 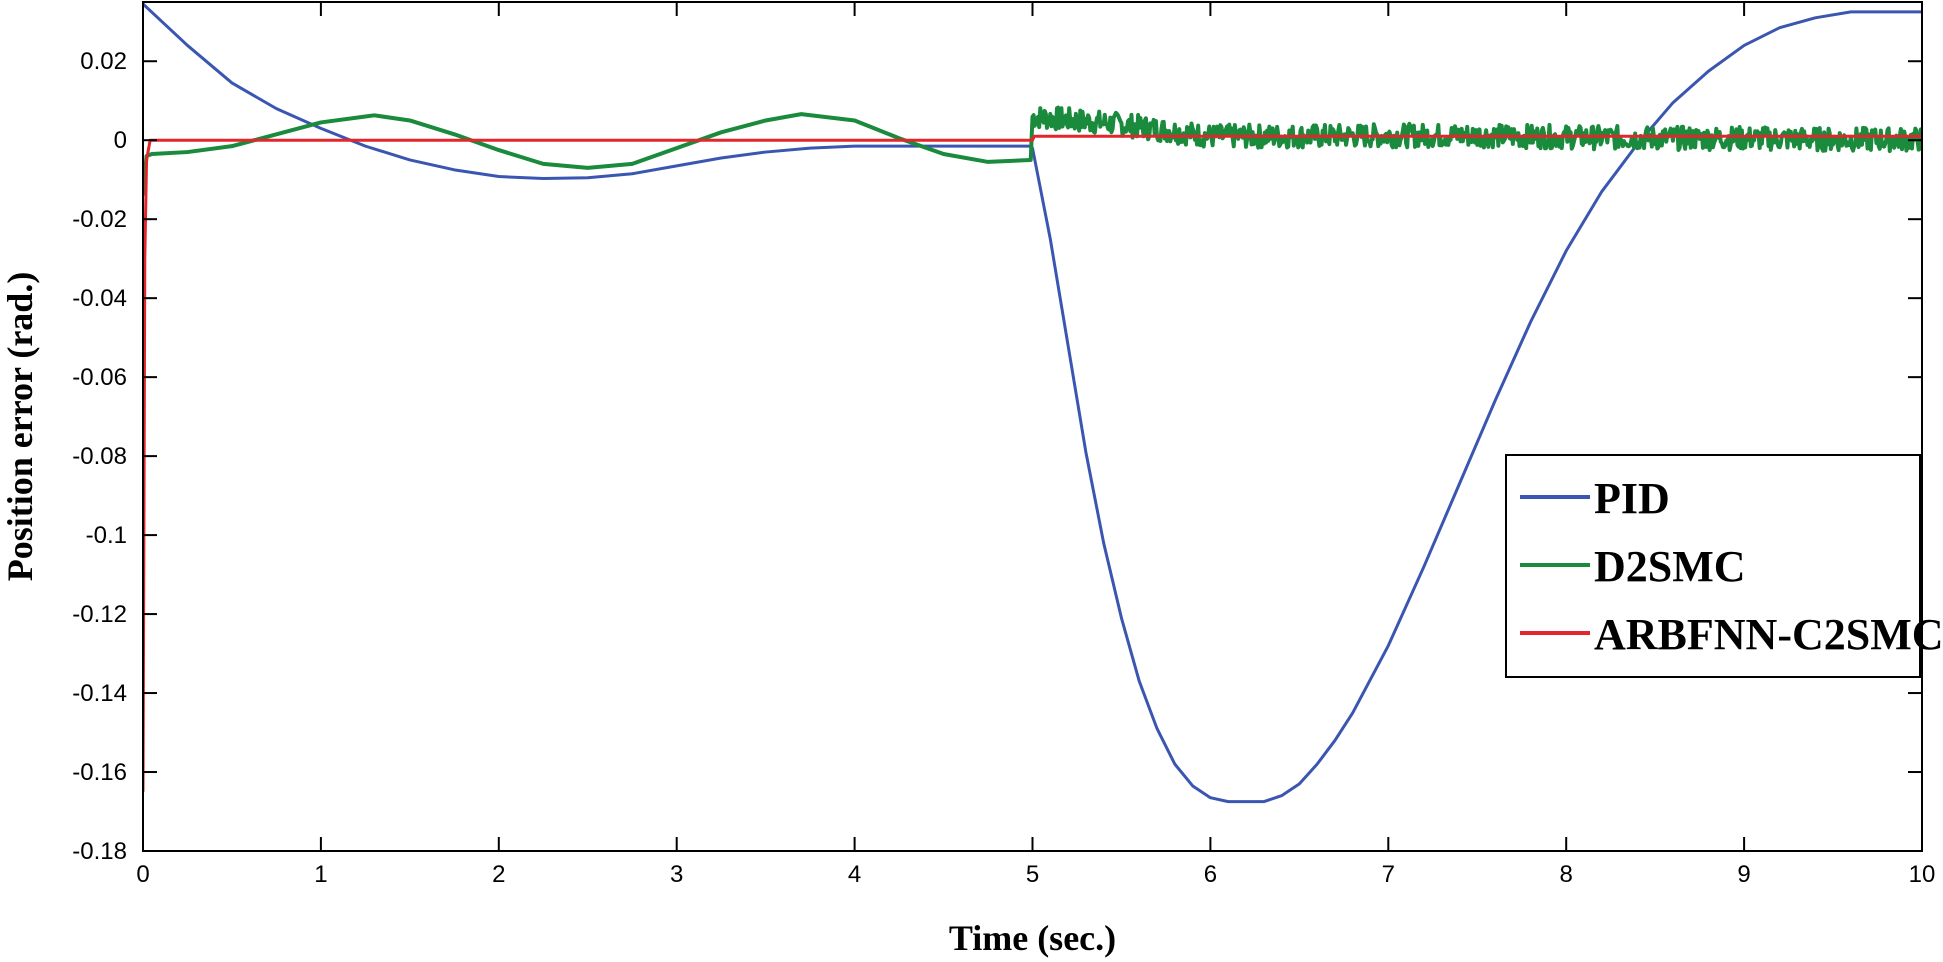 What do you see at coordinates (676, 874) in the screenshot?
I see `x-tick-label: 3` at bounding box center [676, 874].